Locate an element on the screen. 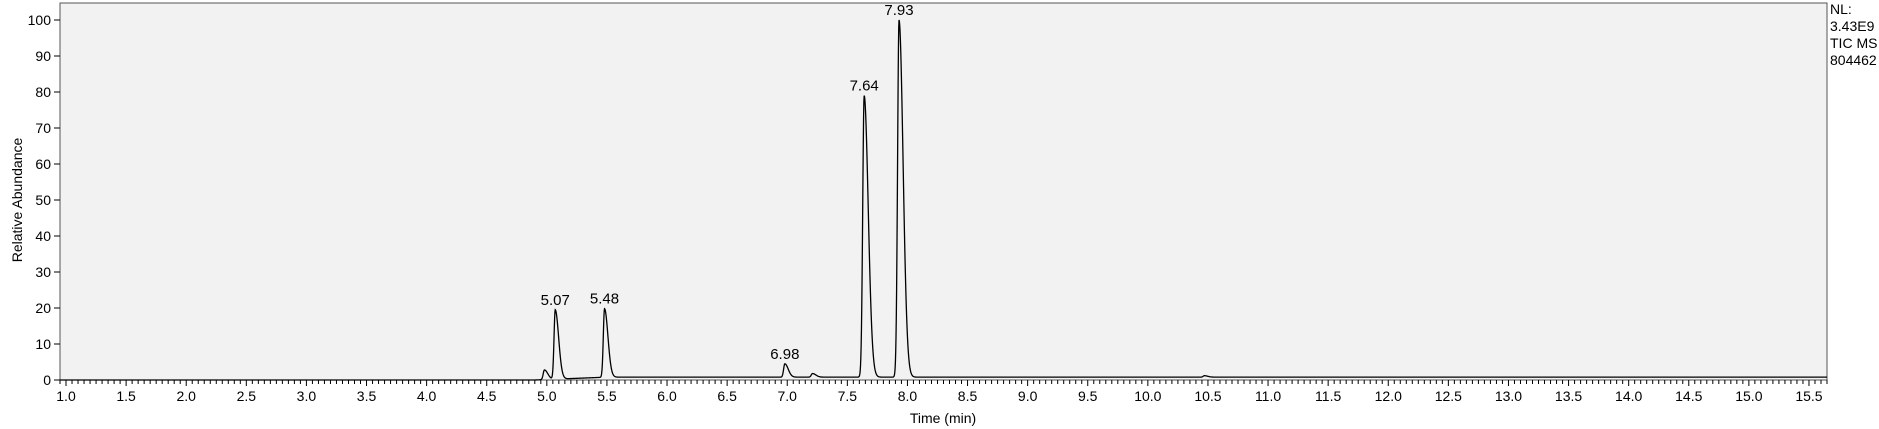 Image resolution: width=1879 pixels, height=429 pixels. x-tick-label: 7.0 is located at coordinates (788, 396).